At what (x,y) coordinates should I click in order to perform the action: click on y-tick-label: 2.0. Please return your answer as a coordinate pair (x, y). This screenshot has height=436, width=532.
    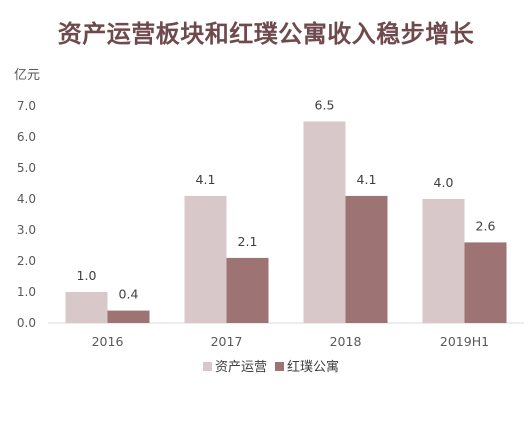
    Looking at the image, I should click on (26, 261).